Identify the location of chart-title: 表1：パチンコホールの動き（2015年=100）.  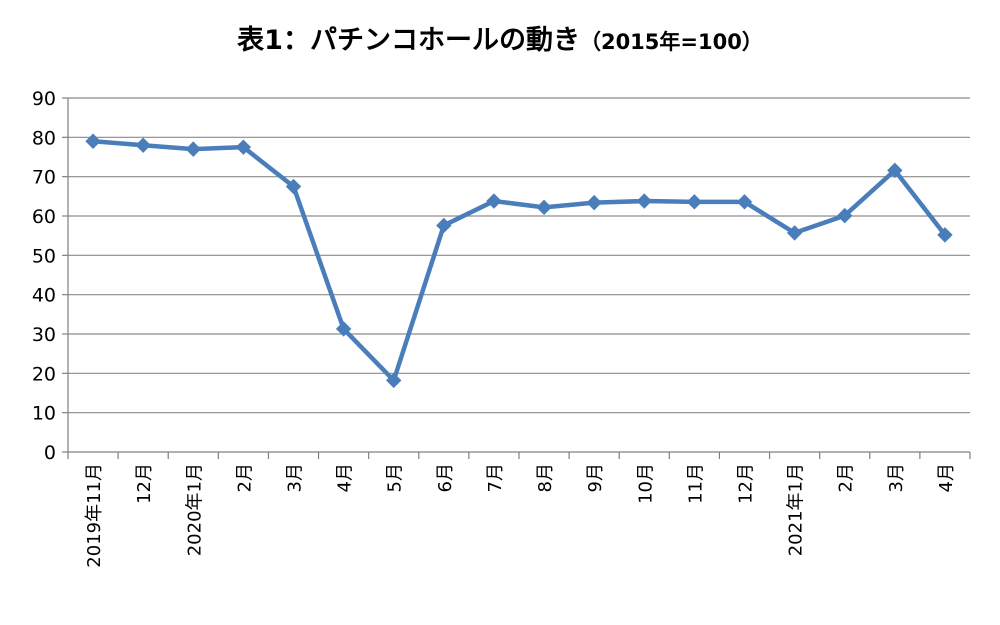
(500, 37).